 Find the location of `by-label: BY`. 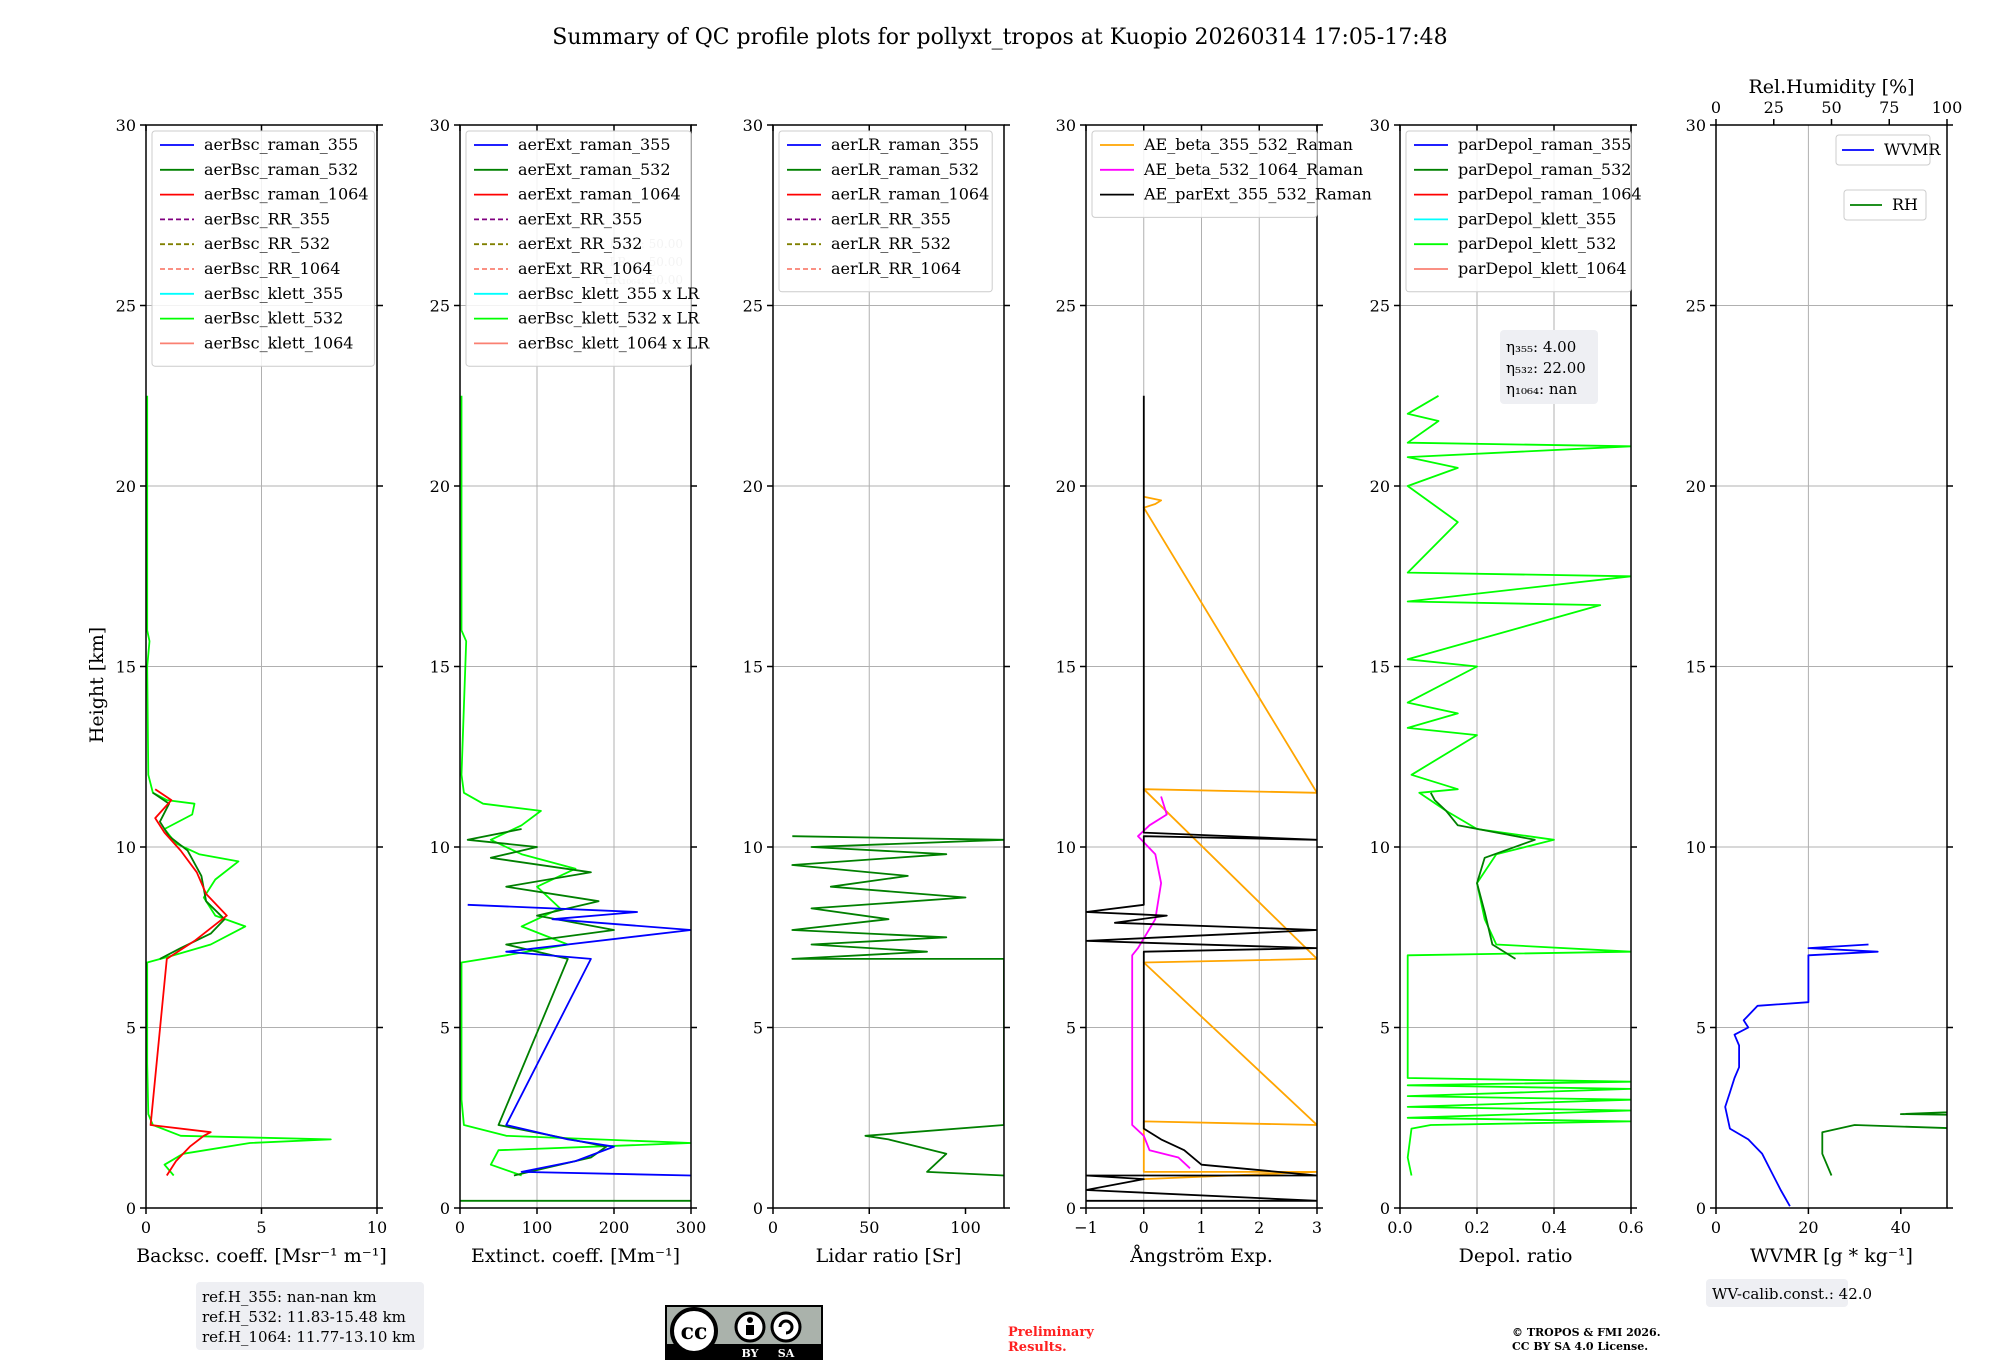

by-label: BY is located at coordinates (750, 1353).